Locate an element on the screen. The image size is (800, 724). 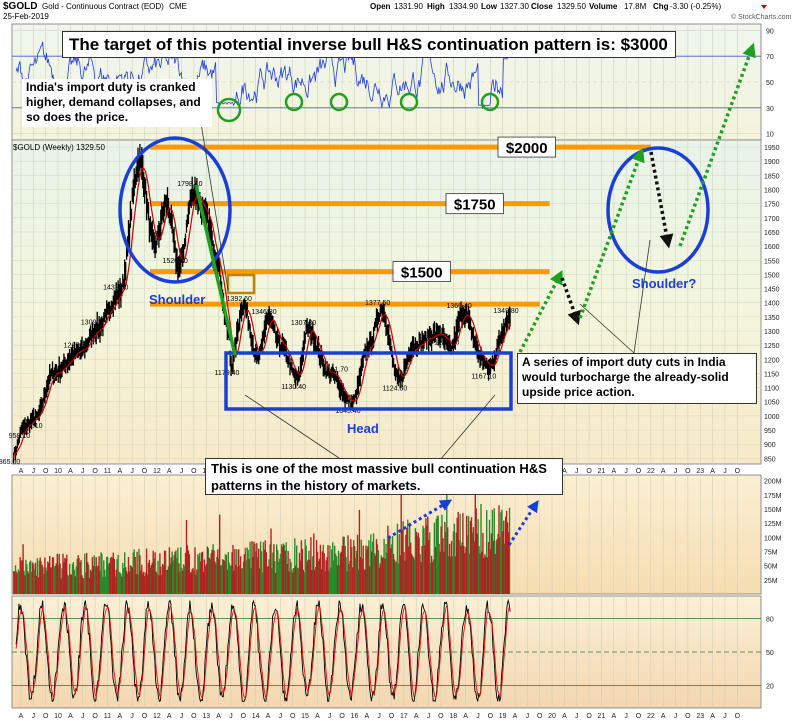
head-box is located at coordinates (368, 381).